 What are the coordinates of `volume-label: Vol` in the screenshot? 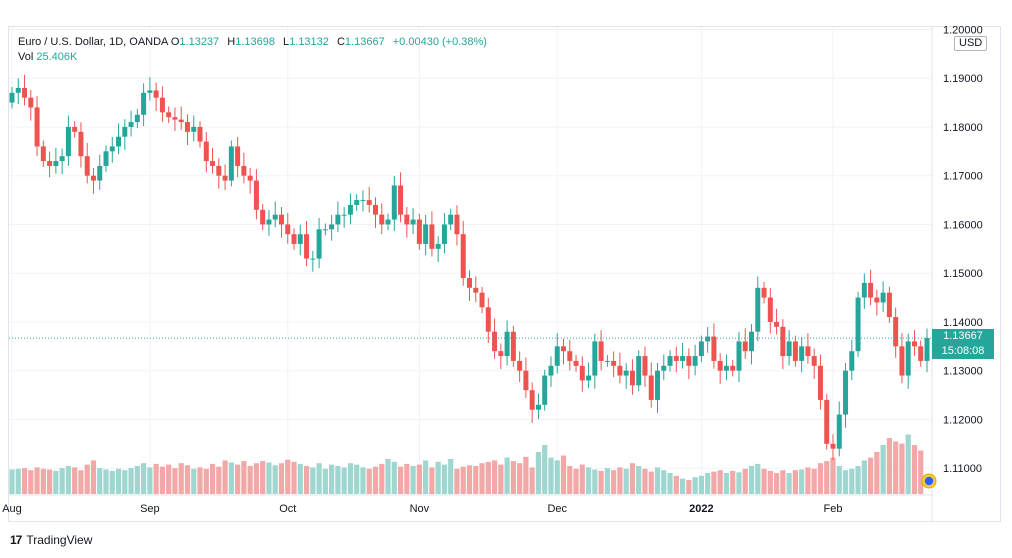 It's located at (26, 57).